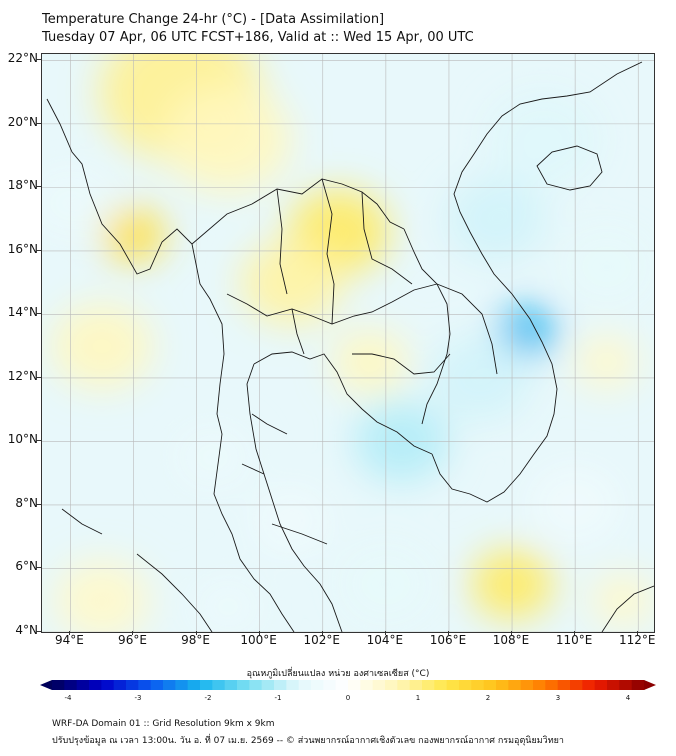 Image resolution: width=676 pixels, height=756 pixels. I want to click on colorbar-tick-label: -4, so click(68, 698).